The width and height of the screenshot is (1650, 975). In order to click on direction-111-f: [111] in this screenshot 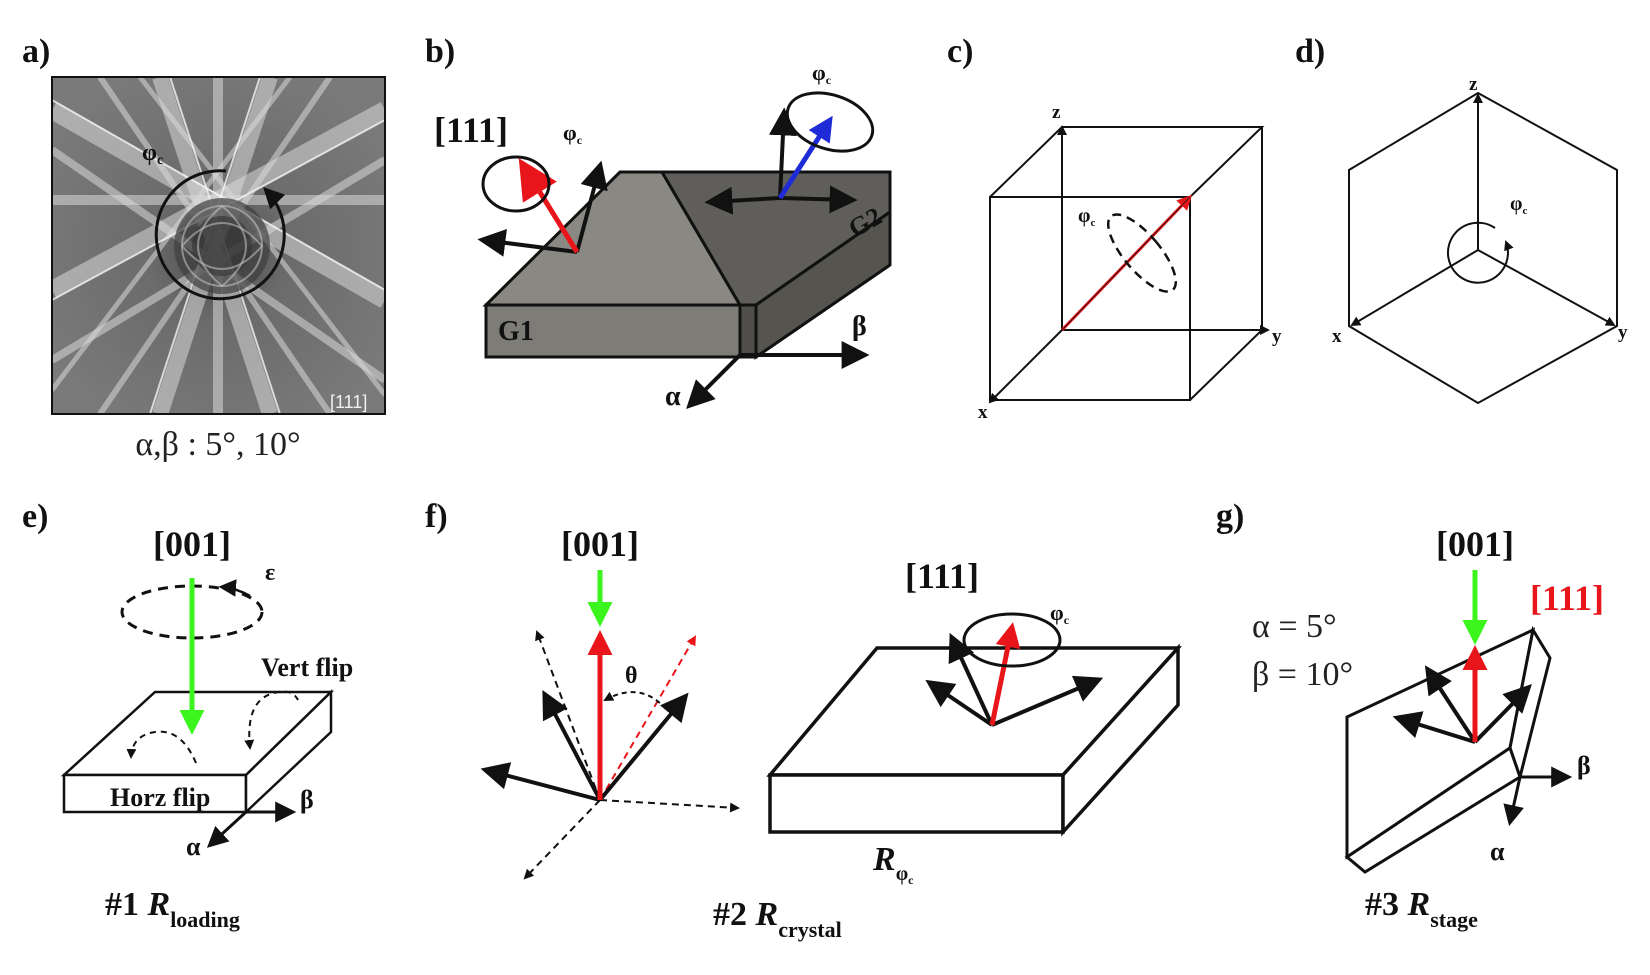, I will do `click(942, 576)`.